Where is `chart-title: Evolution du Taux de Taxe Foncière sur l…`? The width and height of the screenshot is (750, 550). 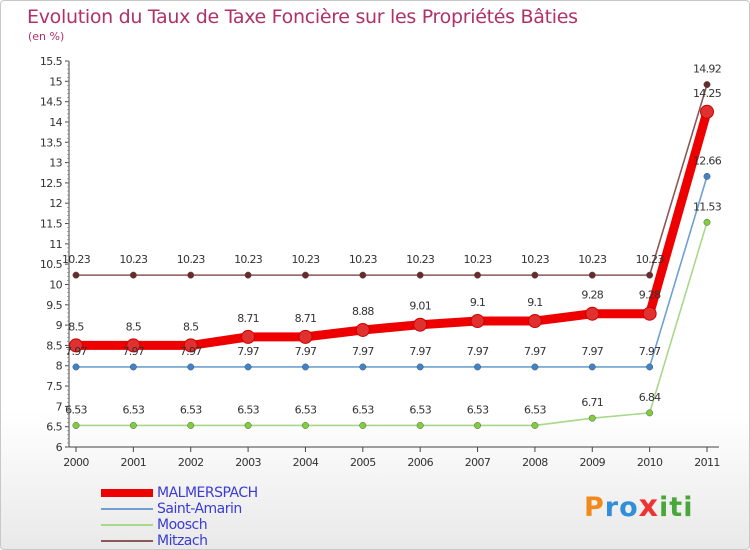
chart-title: Evolution du Taux de Taxe Foncière sur l… is located at coordinates (302, 17).